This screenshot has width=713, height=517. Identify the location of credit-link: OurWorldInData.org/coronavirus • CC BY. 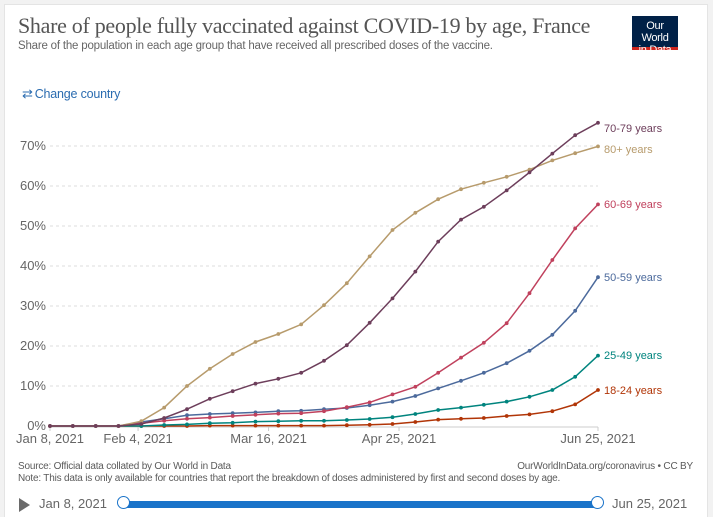
(605, 466).